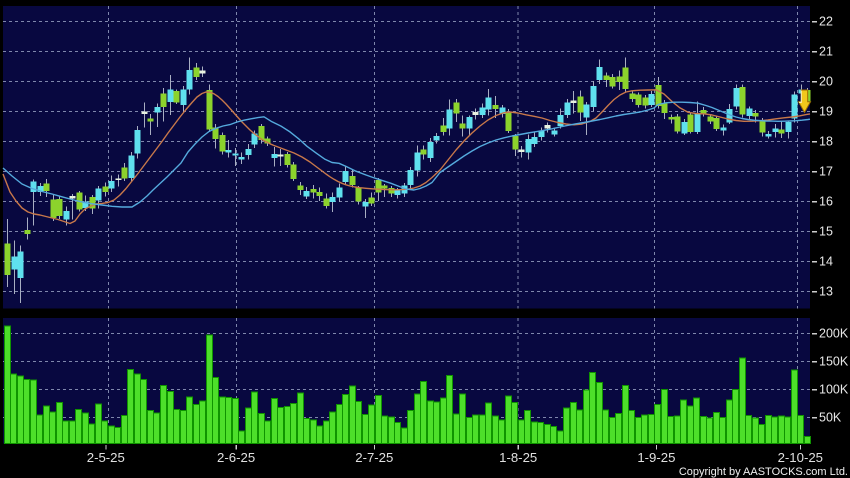 The image size is (850, 478). I want to click on svg-text: 17, so click(826, 172).